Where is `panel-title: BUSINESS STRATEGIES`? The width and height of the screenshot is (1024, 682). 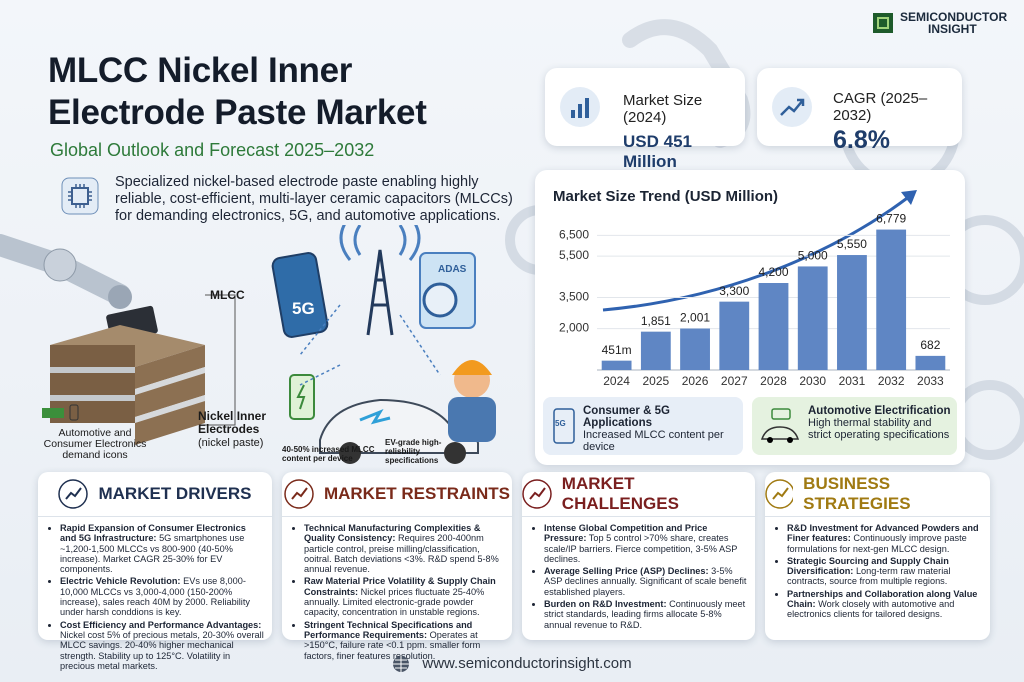
panel-title: BUSINESS STRATEGIES is located at coordinates (857, 493).